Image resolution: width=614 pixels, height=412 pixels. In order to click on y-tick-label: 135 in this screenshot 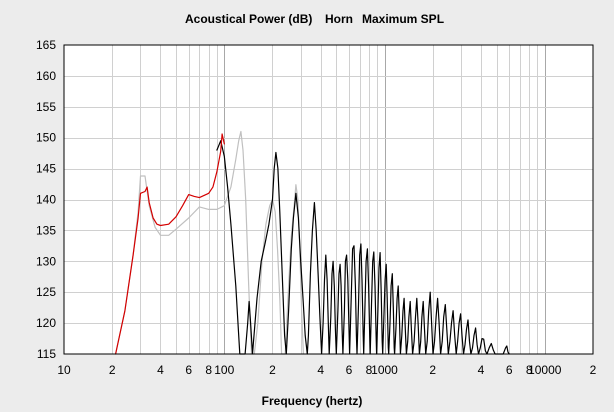, I will do `click(46, 230)`.